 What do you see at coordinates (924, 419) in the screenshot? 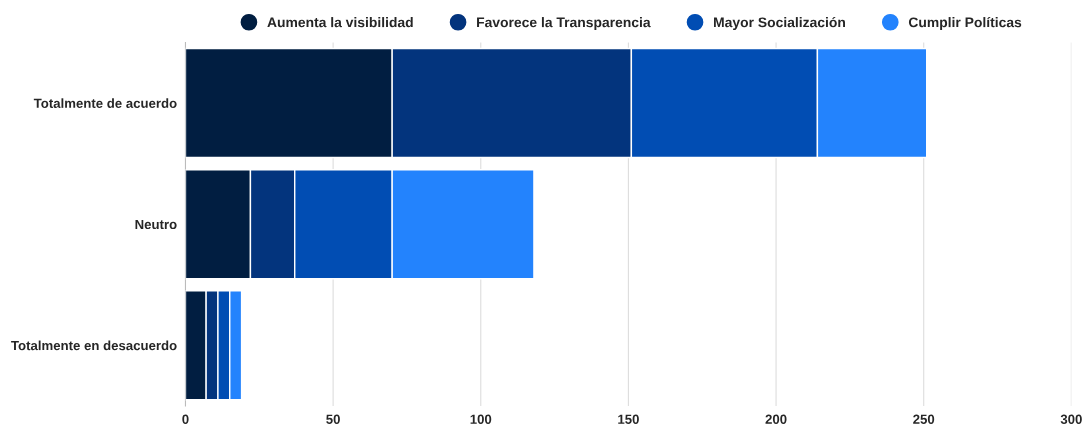
I see `x-tick-label: 250` at bounding box center [924, 419].